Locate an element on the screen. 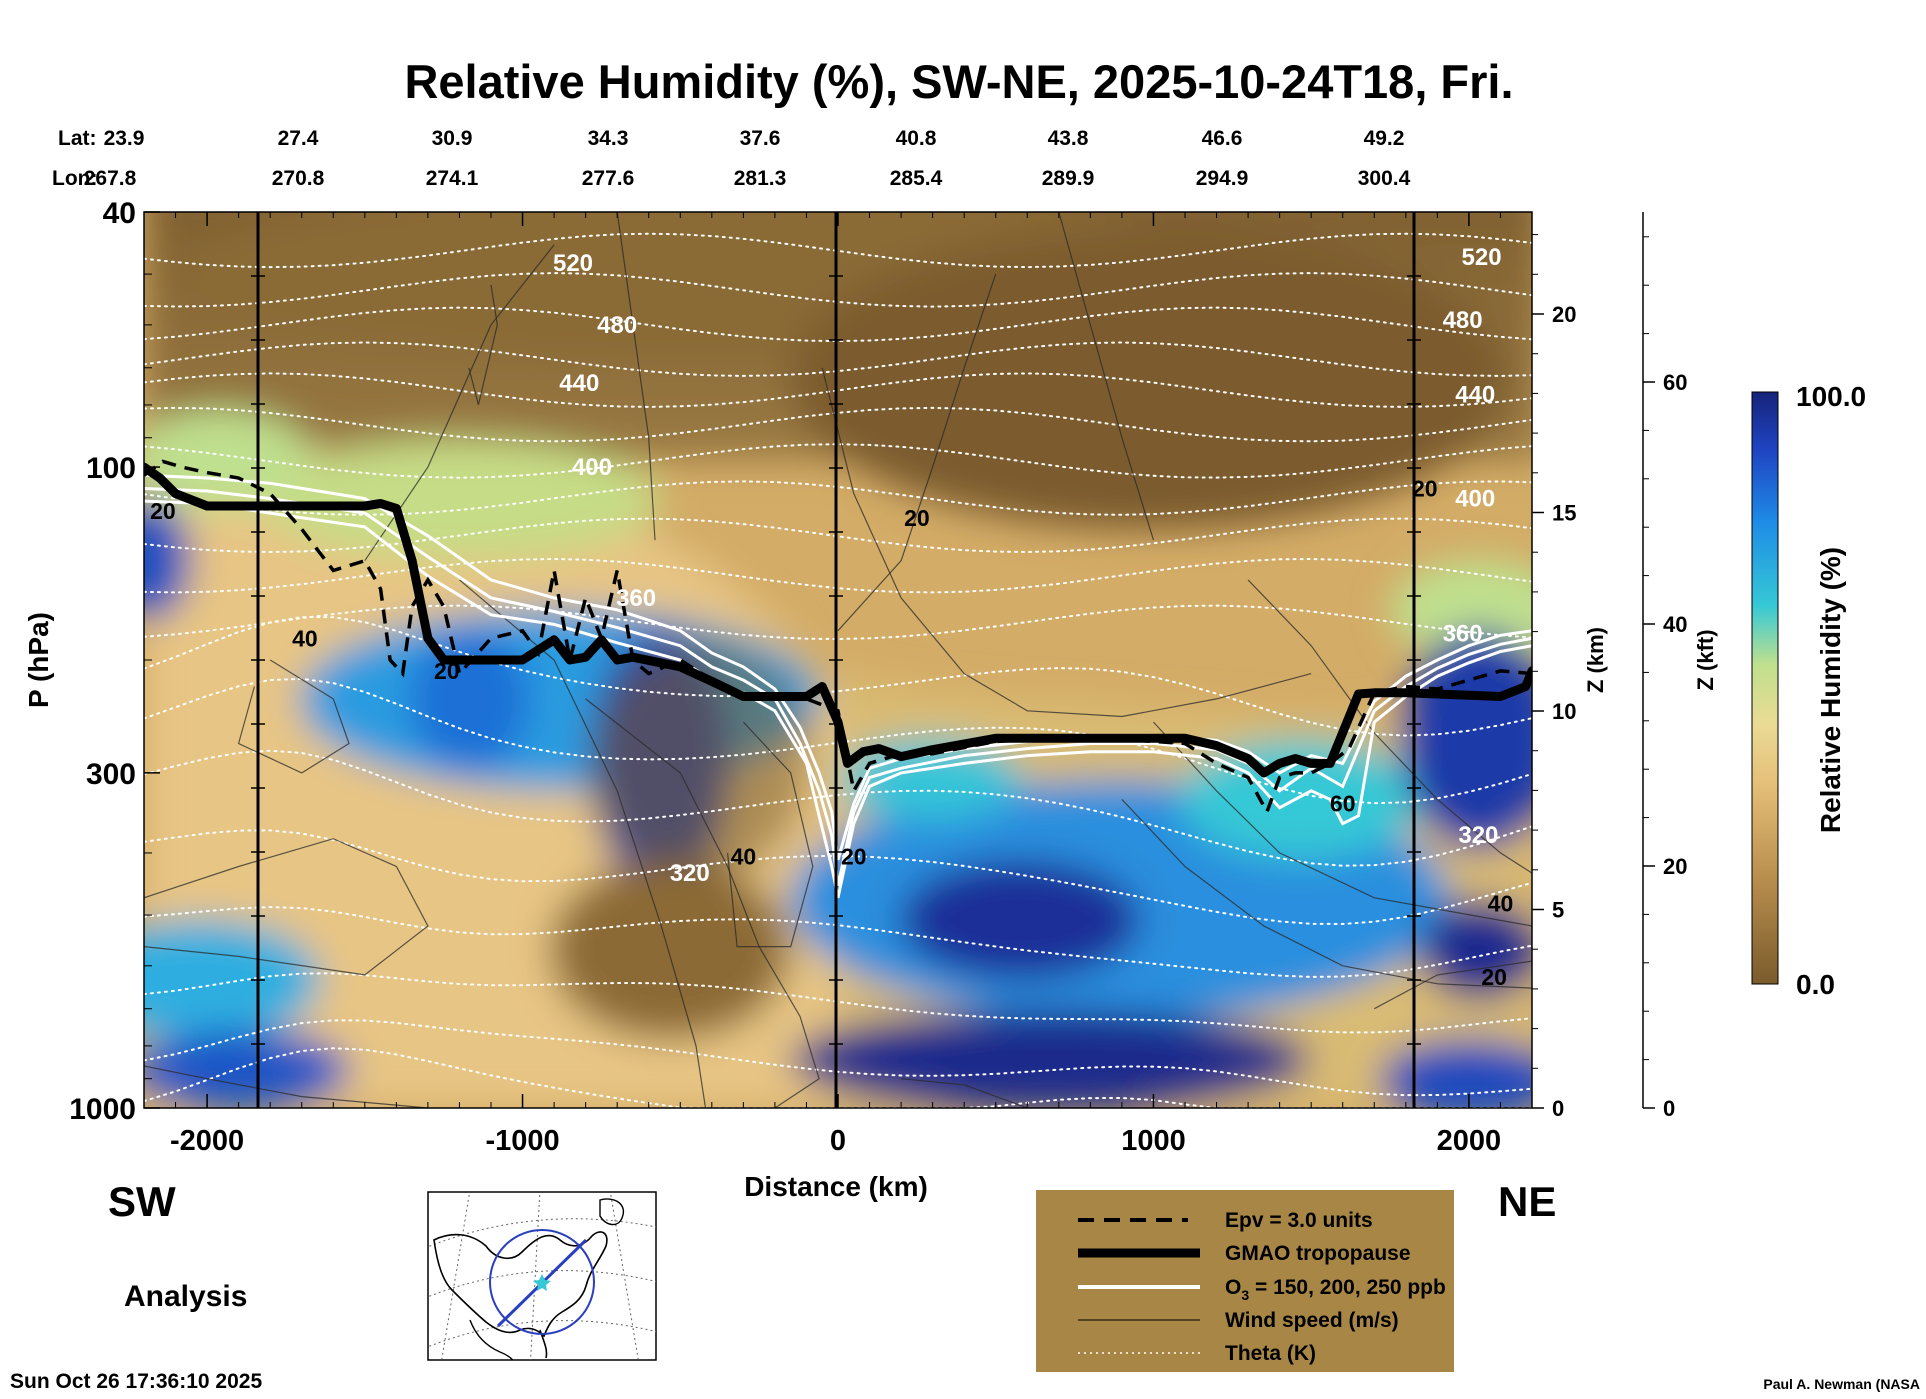 The height and width of the screenshot is (1399, 1926). colorbar-max: 100.0 is located at coordinates (1831, 396).